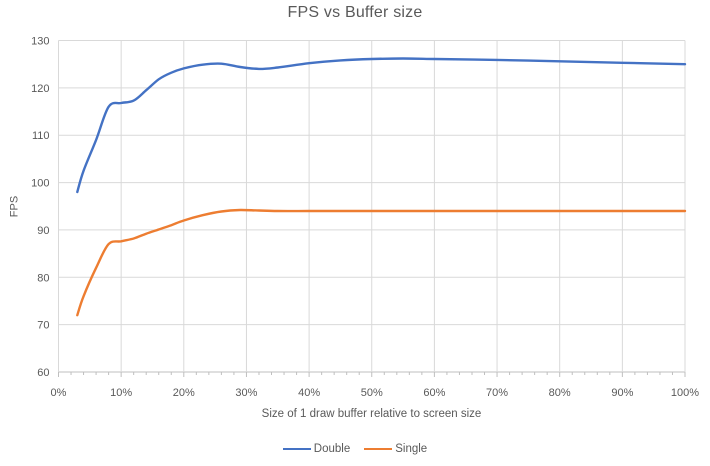 The height and width of the screenshot is (466, 710). I want to click on x-tick-label: 80%, so click(560, 393).